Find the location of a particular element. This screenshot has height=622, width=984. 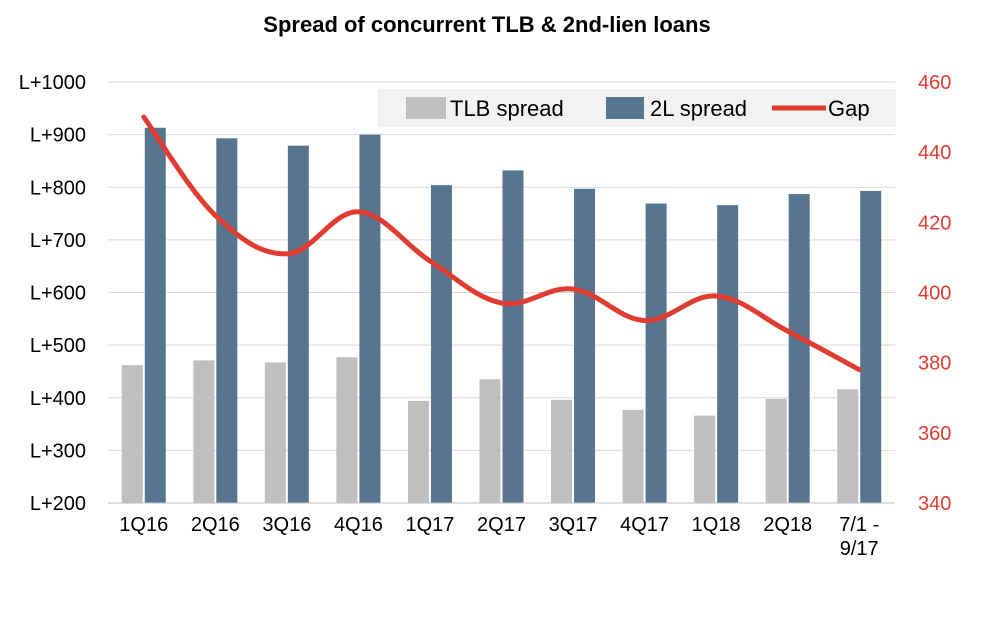

tlb-spread-legend-swatch is located at coordinates (426, 108).